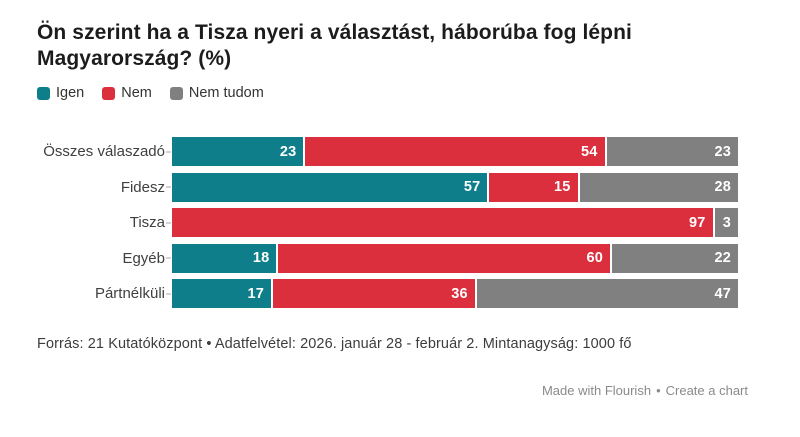 This screenshot has height=437, width=800. I want to click on category-label: Egyéb, so click(143, 258).